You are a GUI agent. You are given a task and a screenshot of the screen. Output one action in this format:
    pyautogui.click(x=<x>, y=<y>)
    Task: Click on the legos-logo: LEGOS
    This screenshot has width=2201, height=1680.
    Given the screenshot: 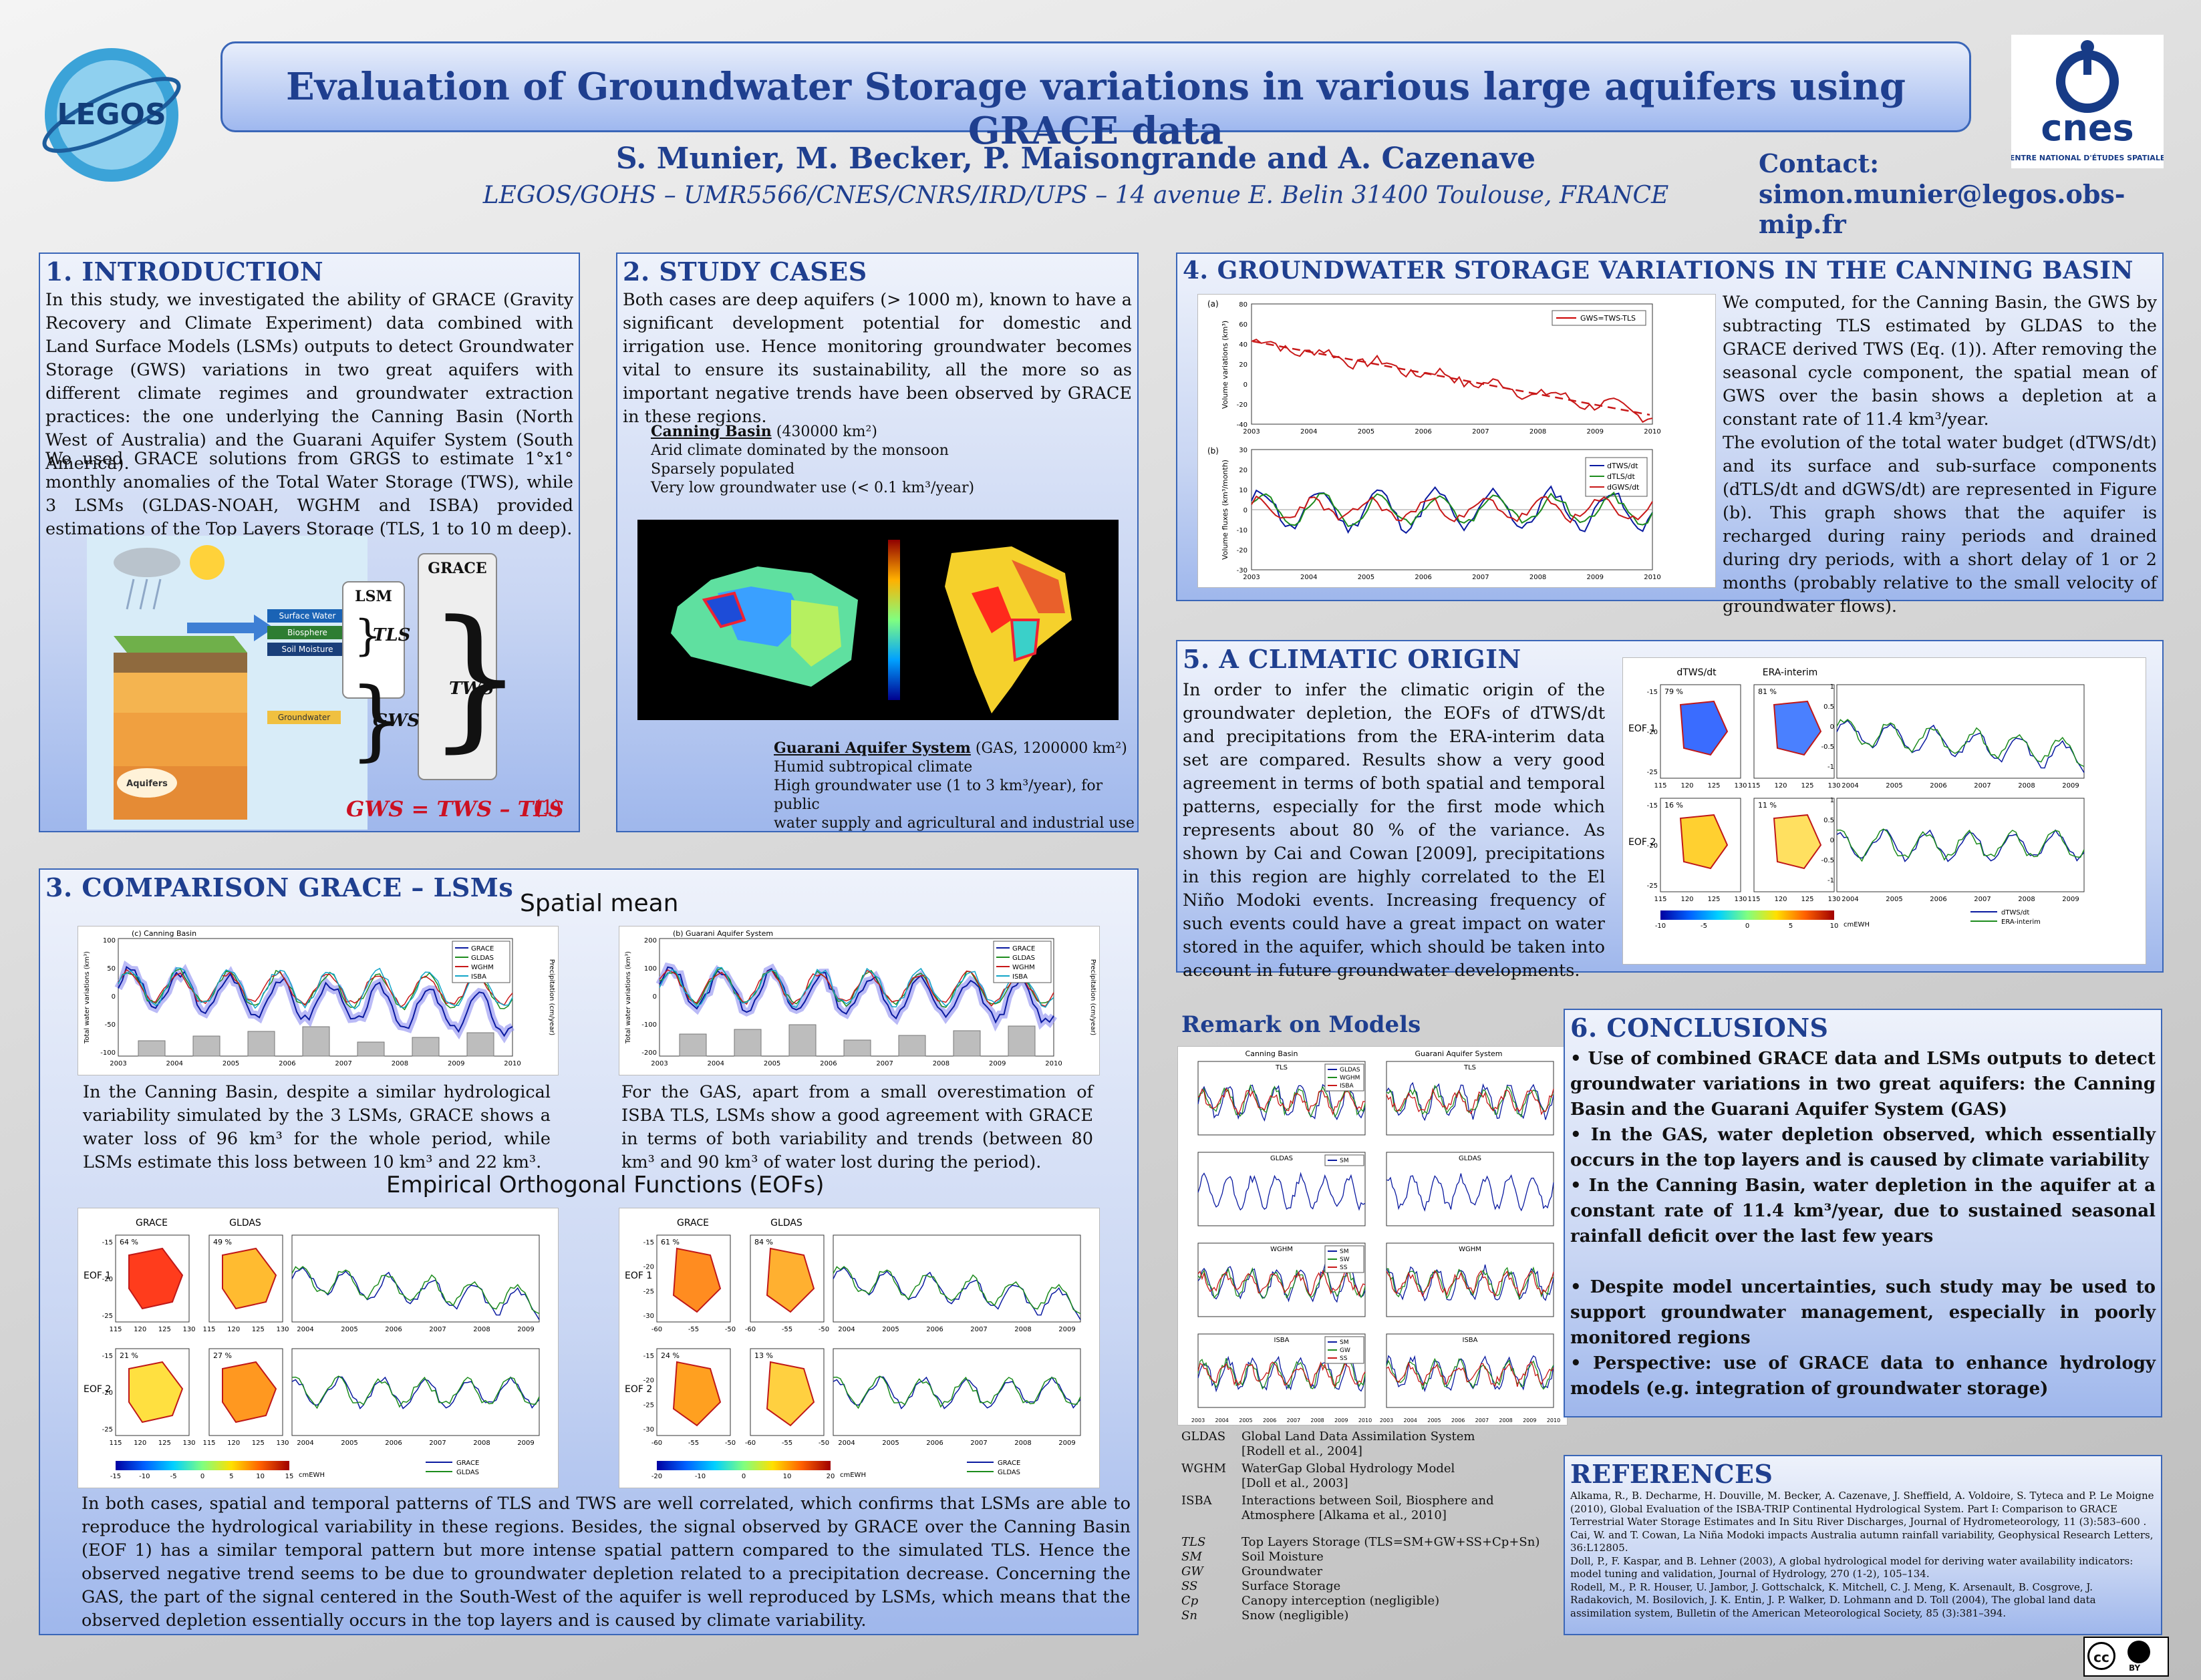 What is the action you would take?
    pyautogui.click(x=112, y=115)
    